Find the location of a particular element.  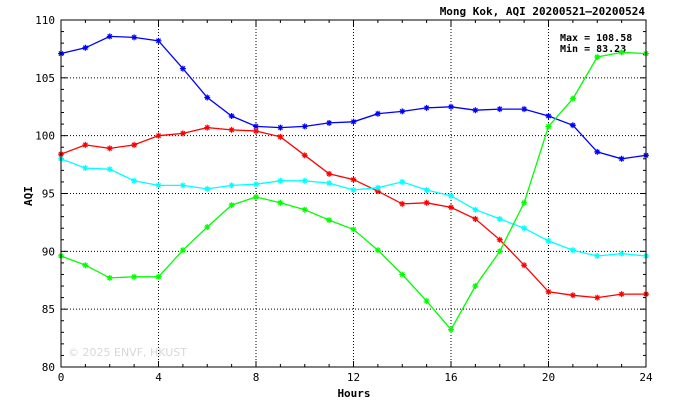

x-tick-label: 20 is located at coordinates (548, 377).